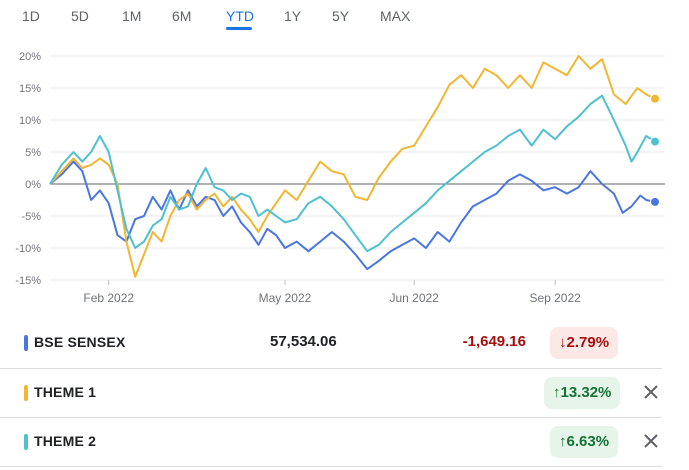  I want to click on y-tick-label: 10%, so click(30, 121).